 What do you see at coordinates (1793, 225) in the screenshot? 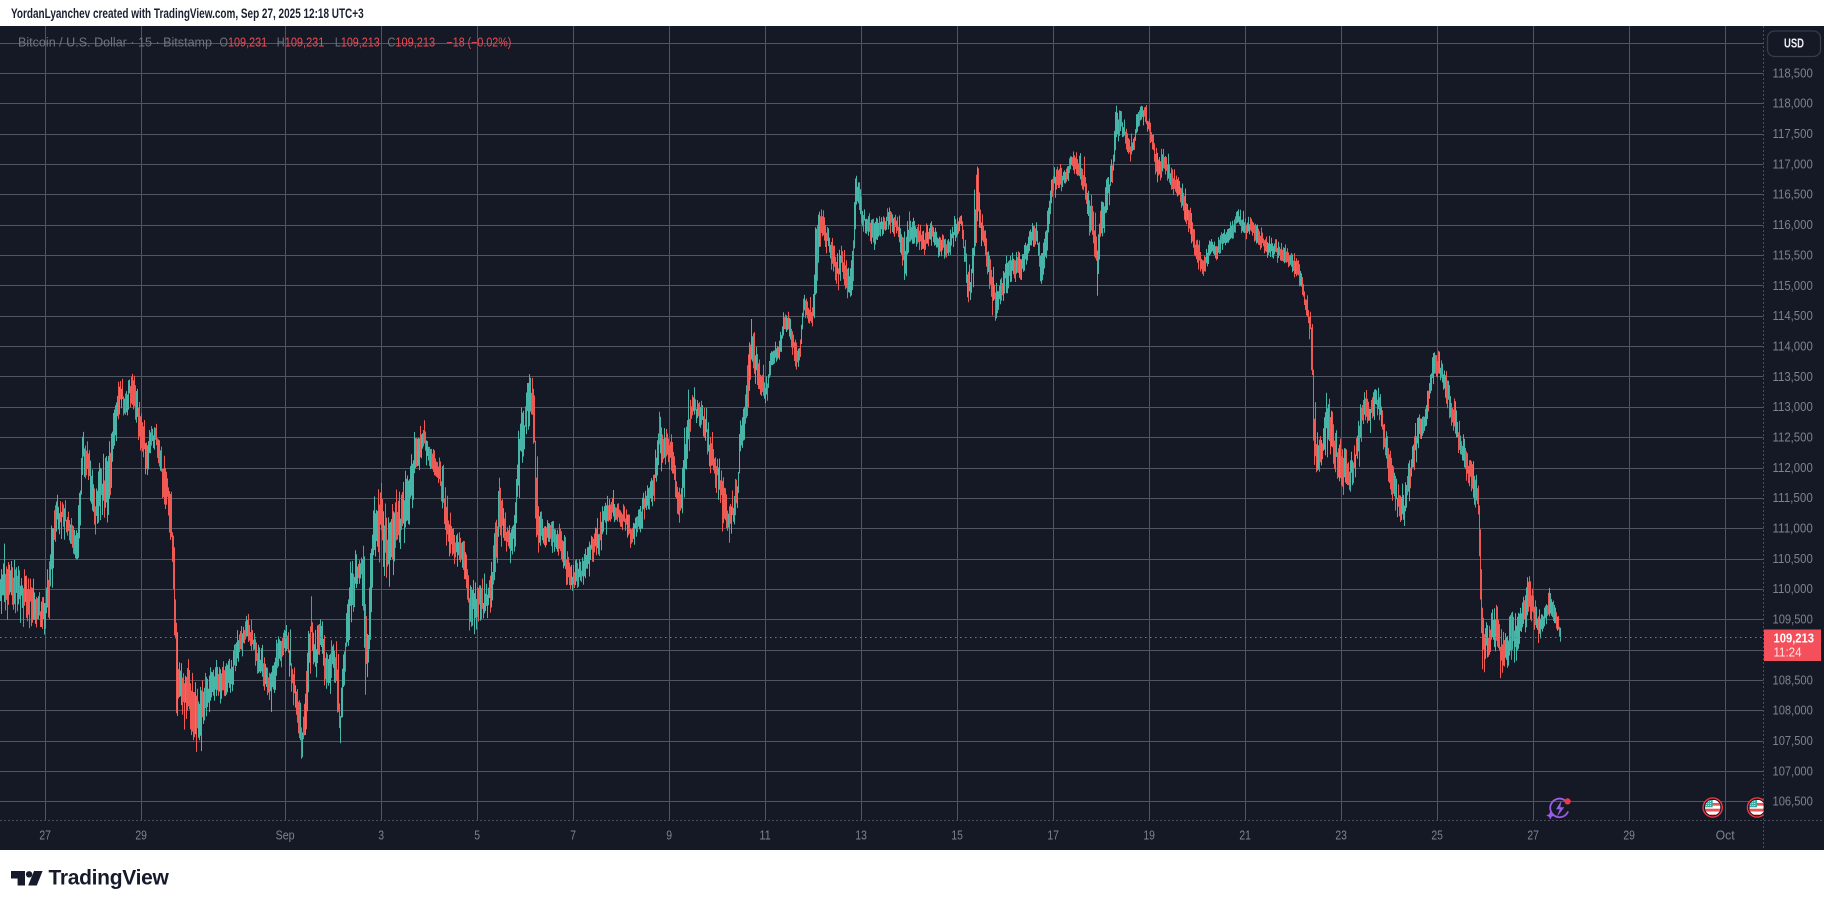
I see `svg-text: 116,000` at bounding box center [1793, 225].